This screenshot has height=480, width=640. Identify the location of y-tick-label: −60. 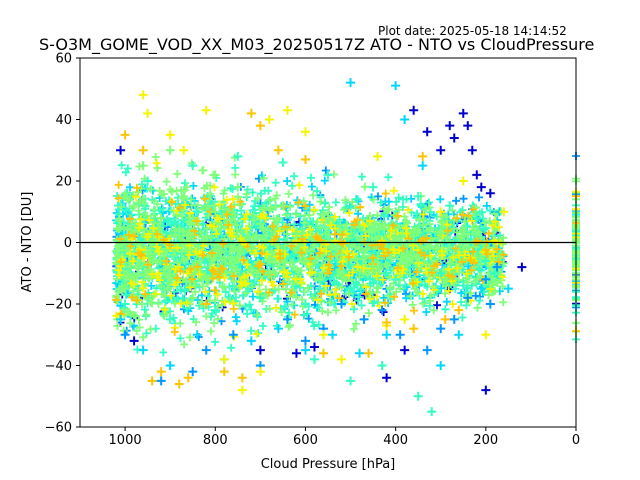
(58, 428).